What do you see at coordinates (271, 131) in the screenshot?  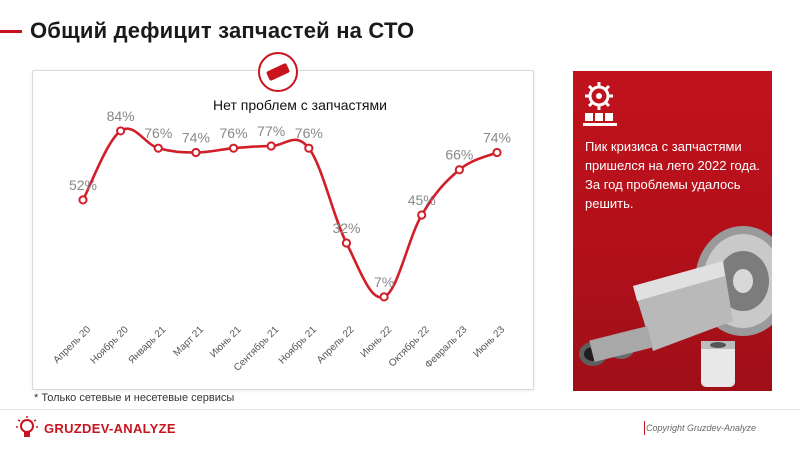 I see `data-label: 77%` at bounding box center [271, 131].